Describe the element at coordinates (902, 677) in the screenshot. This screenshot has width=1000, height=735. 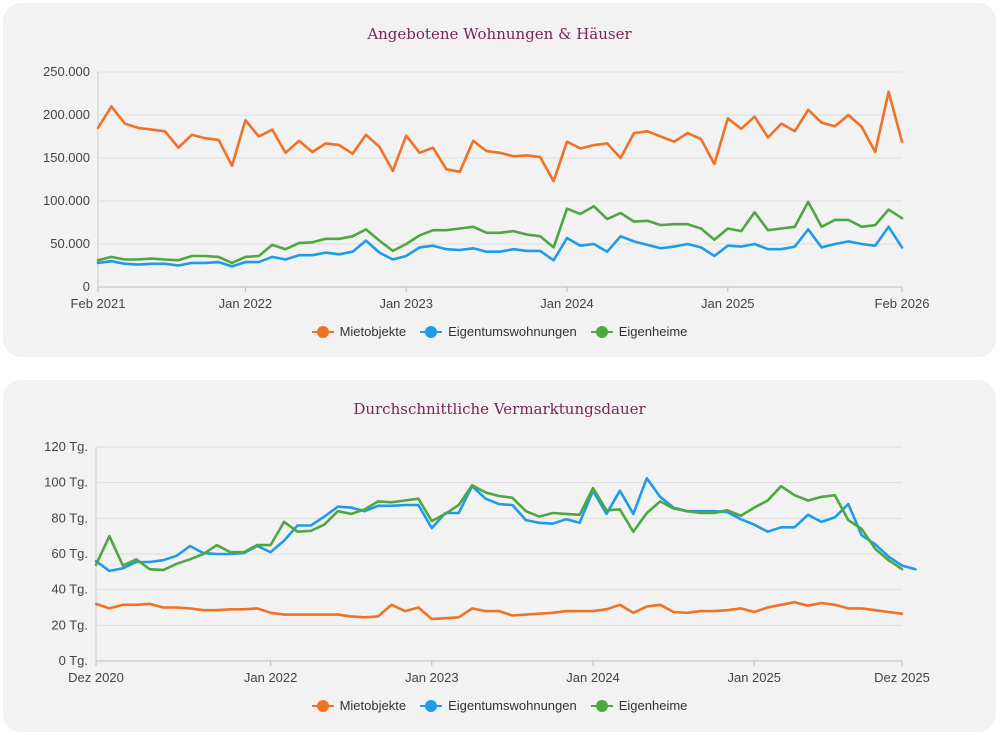
I see `x-tick-label: Dez 2025` at that location.